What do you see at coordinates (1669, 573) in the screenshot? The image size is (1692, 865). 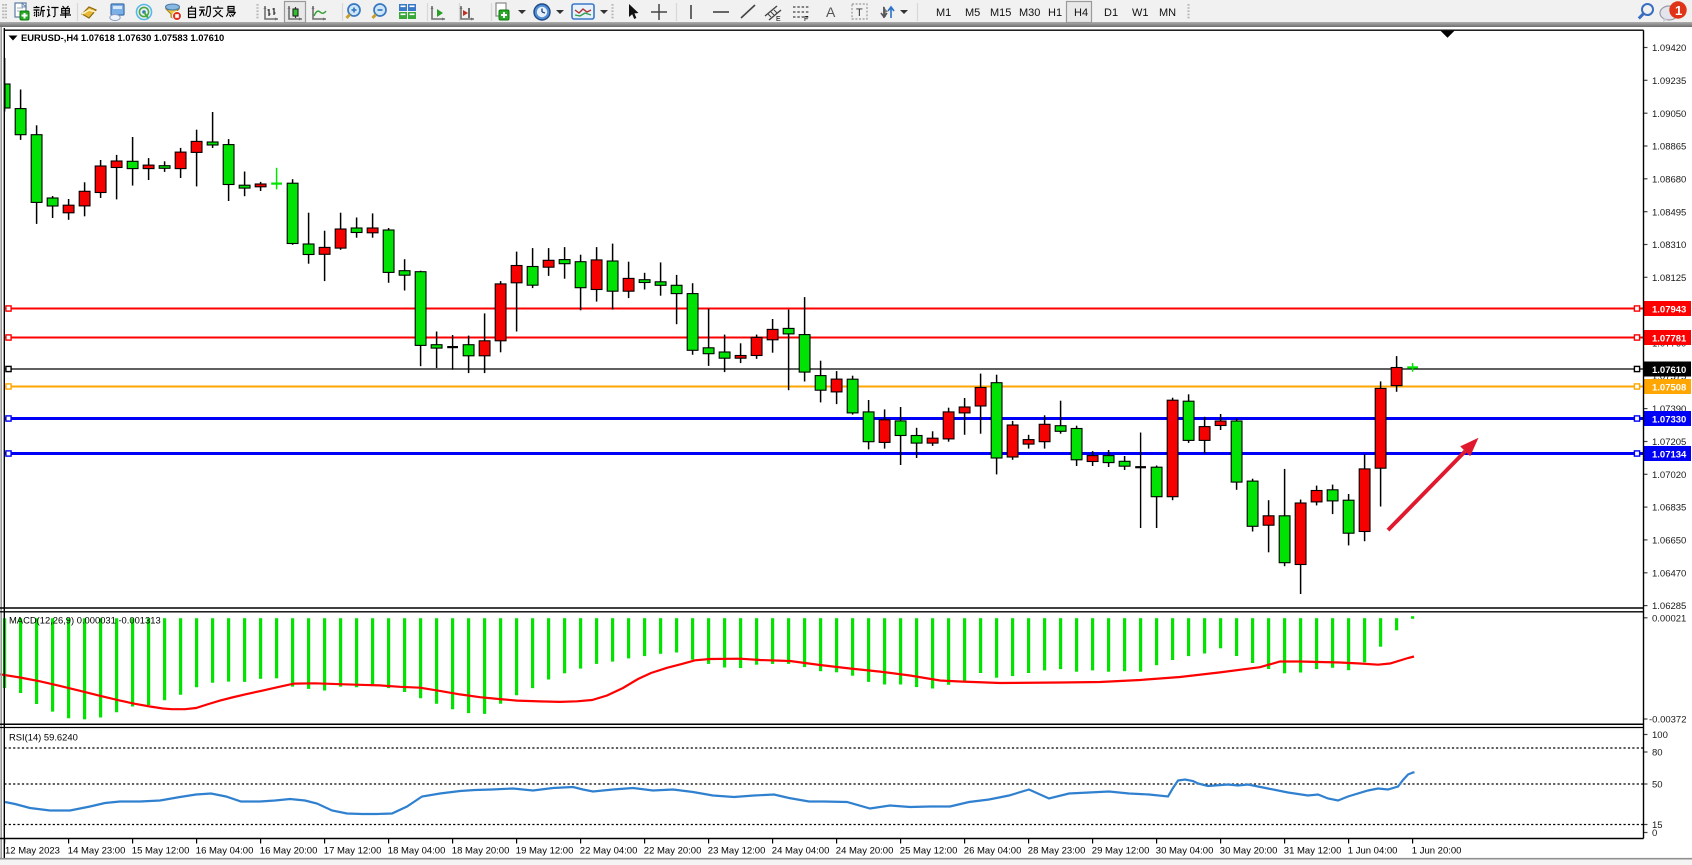 I see `svg-text: 1.06470` at bounding box center [1669, 573].